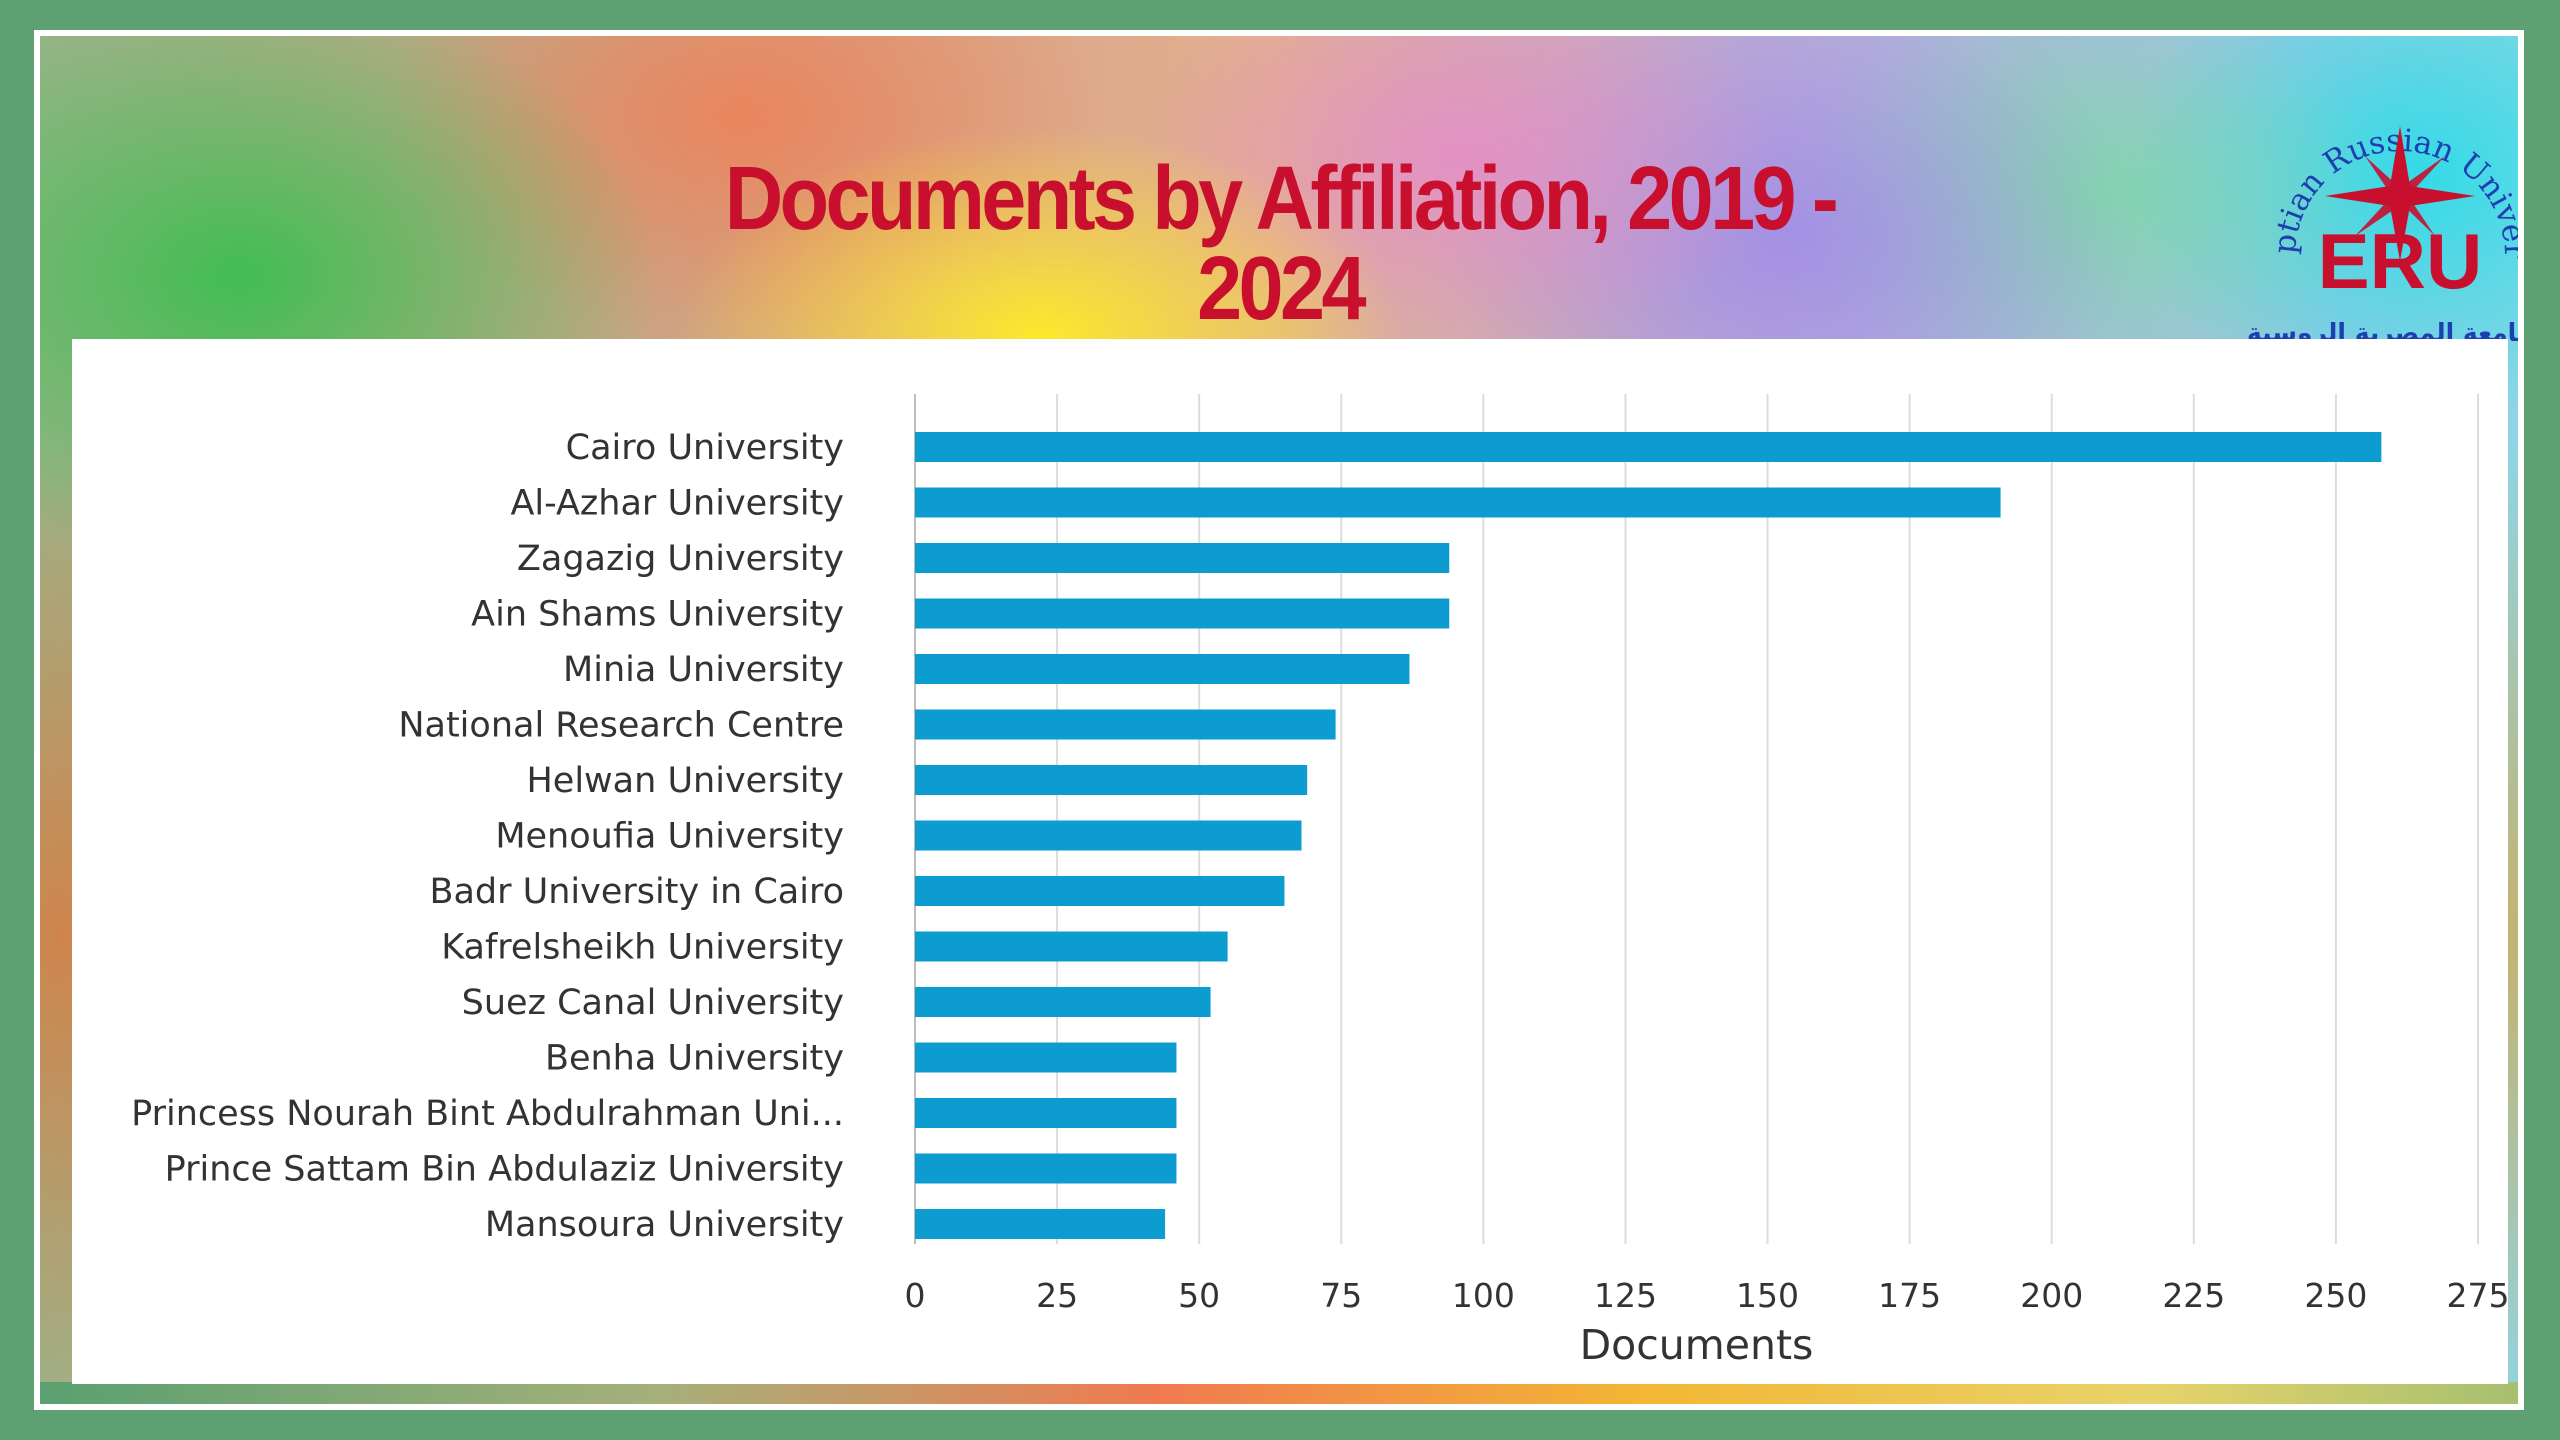 This screenshot has width=2560, height=1440. Describe the element at coordinates (653, 1003) in the screenshot. I see `category-label: Suez Canal University` at that location.